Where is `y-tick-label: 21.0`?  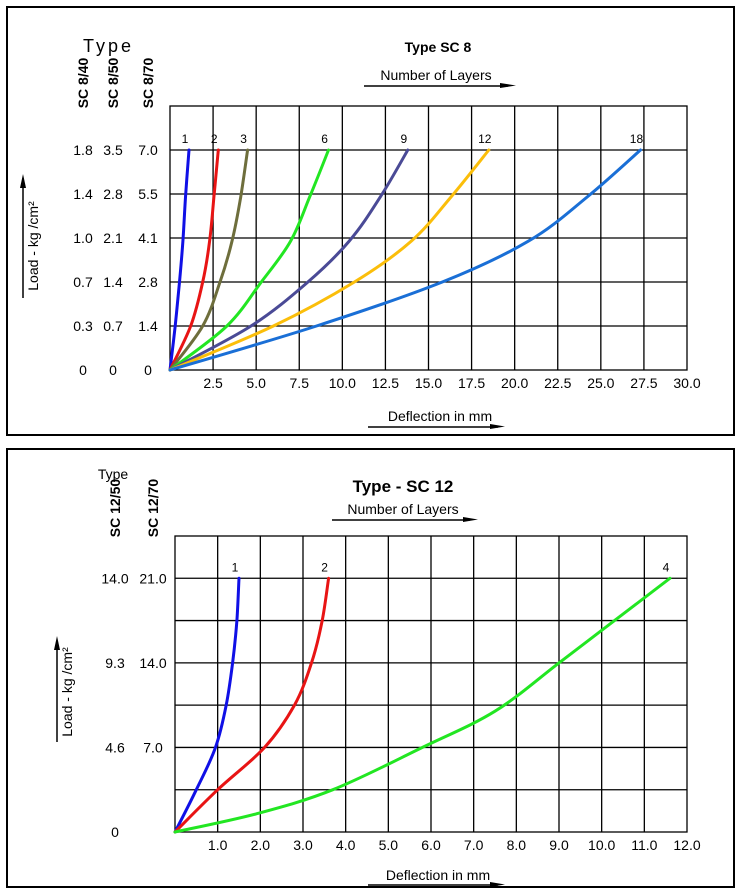
y-tick-label: 21.0 is located at coordinates (152, 578).